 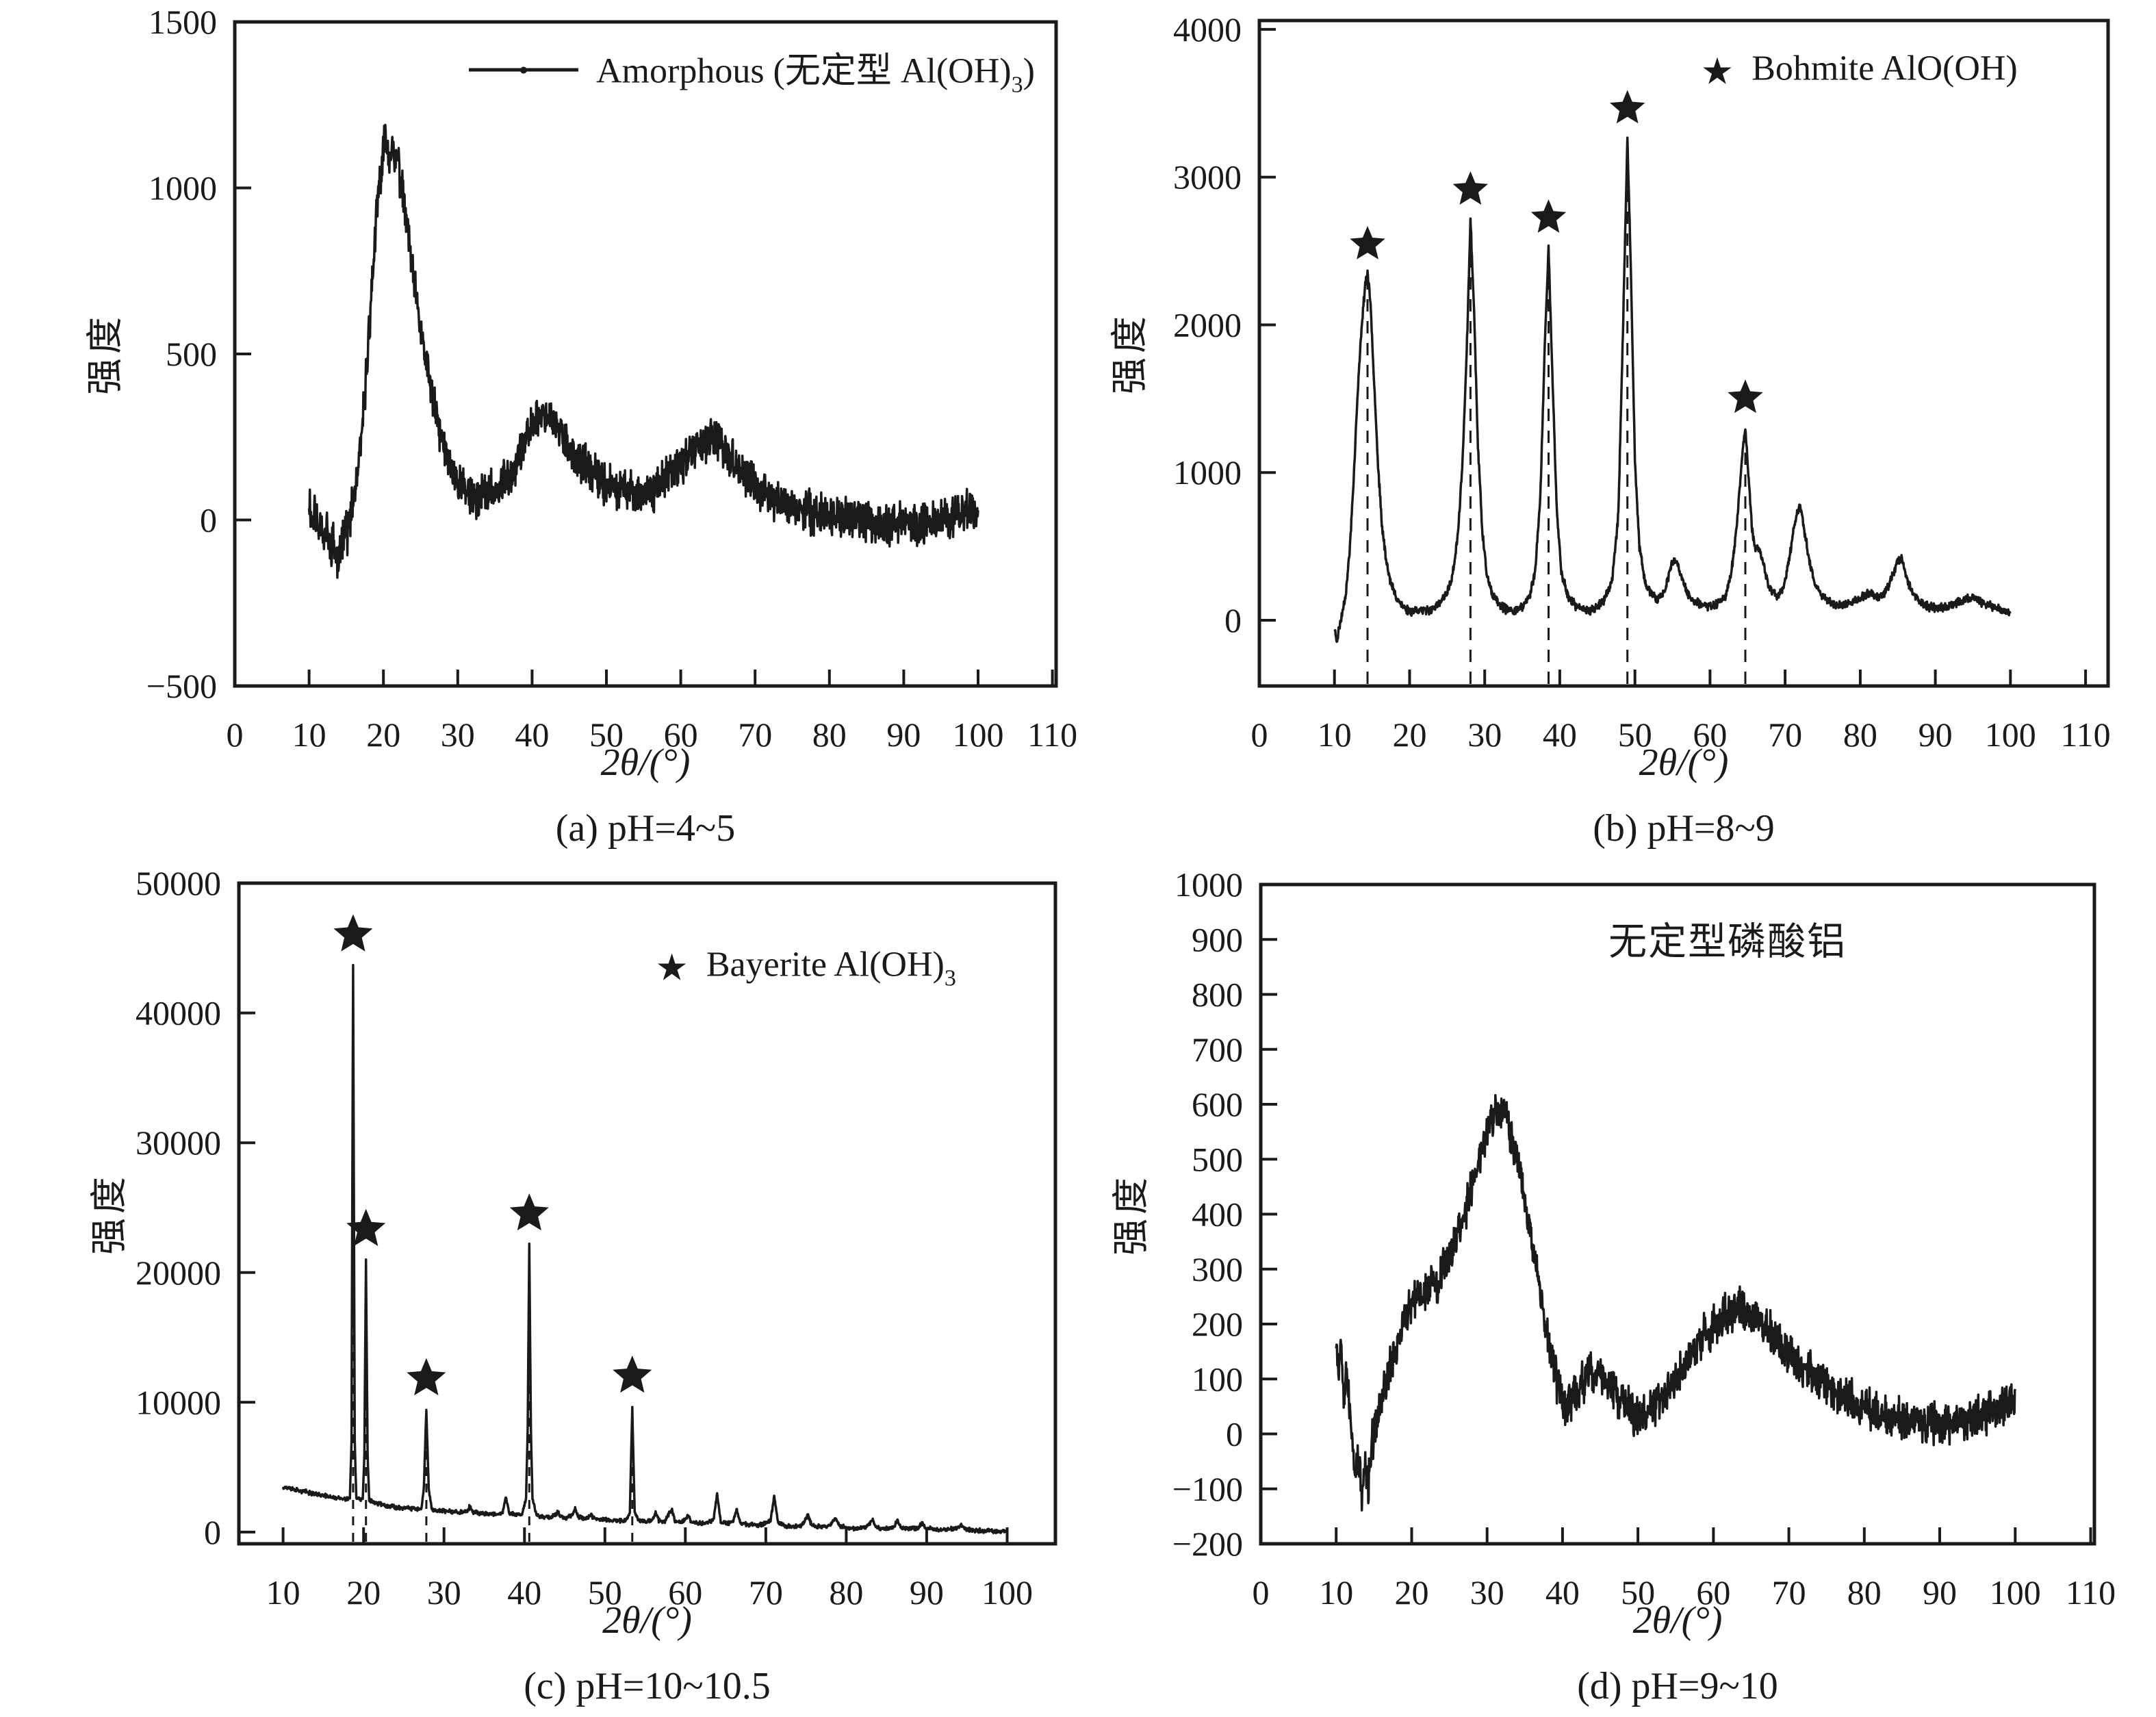 What do you see at coordinates (183, 22) in the screenshot?
I see `y-tick-label: 1500` at bounding box center [183, 22].